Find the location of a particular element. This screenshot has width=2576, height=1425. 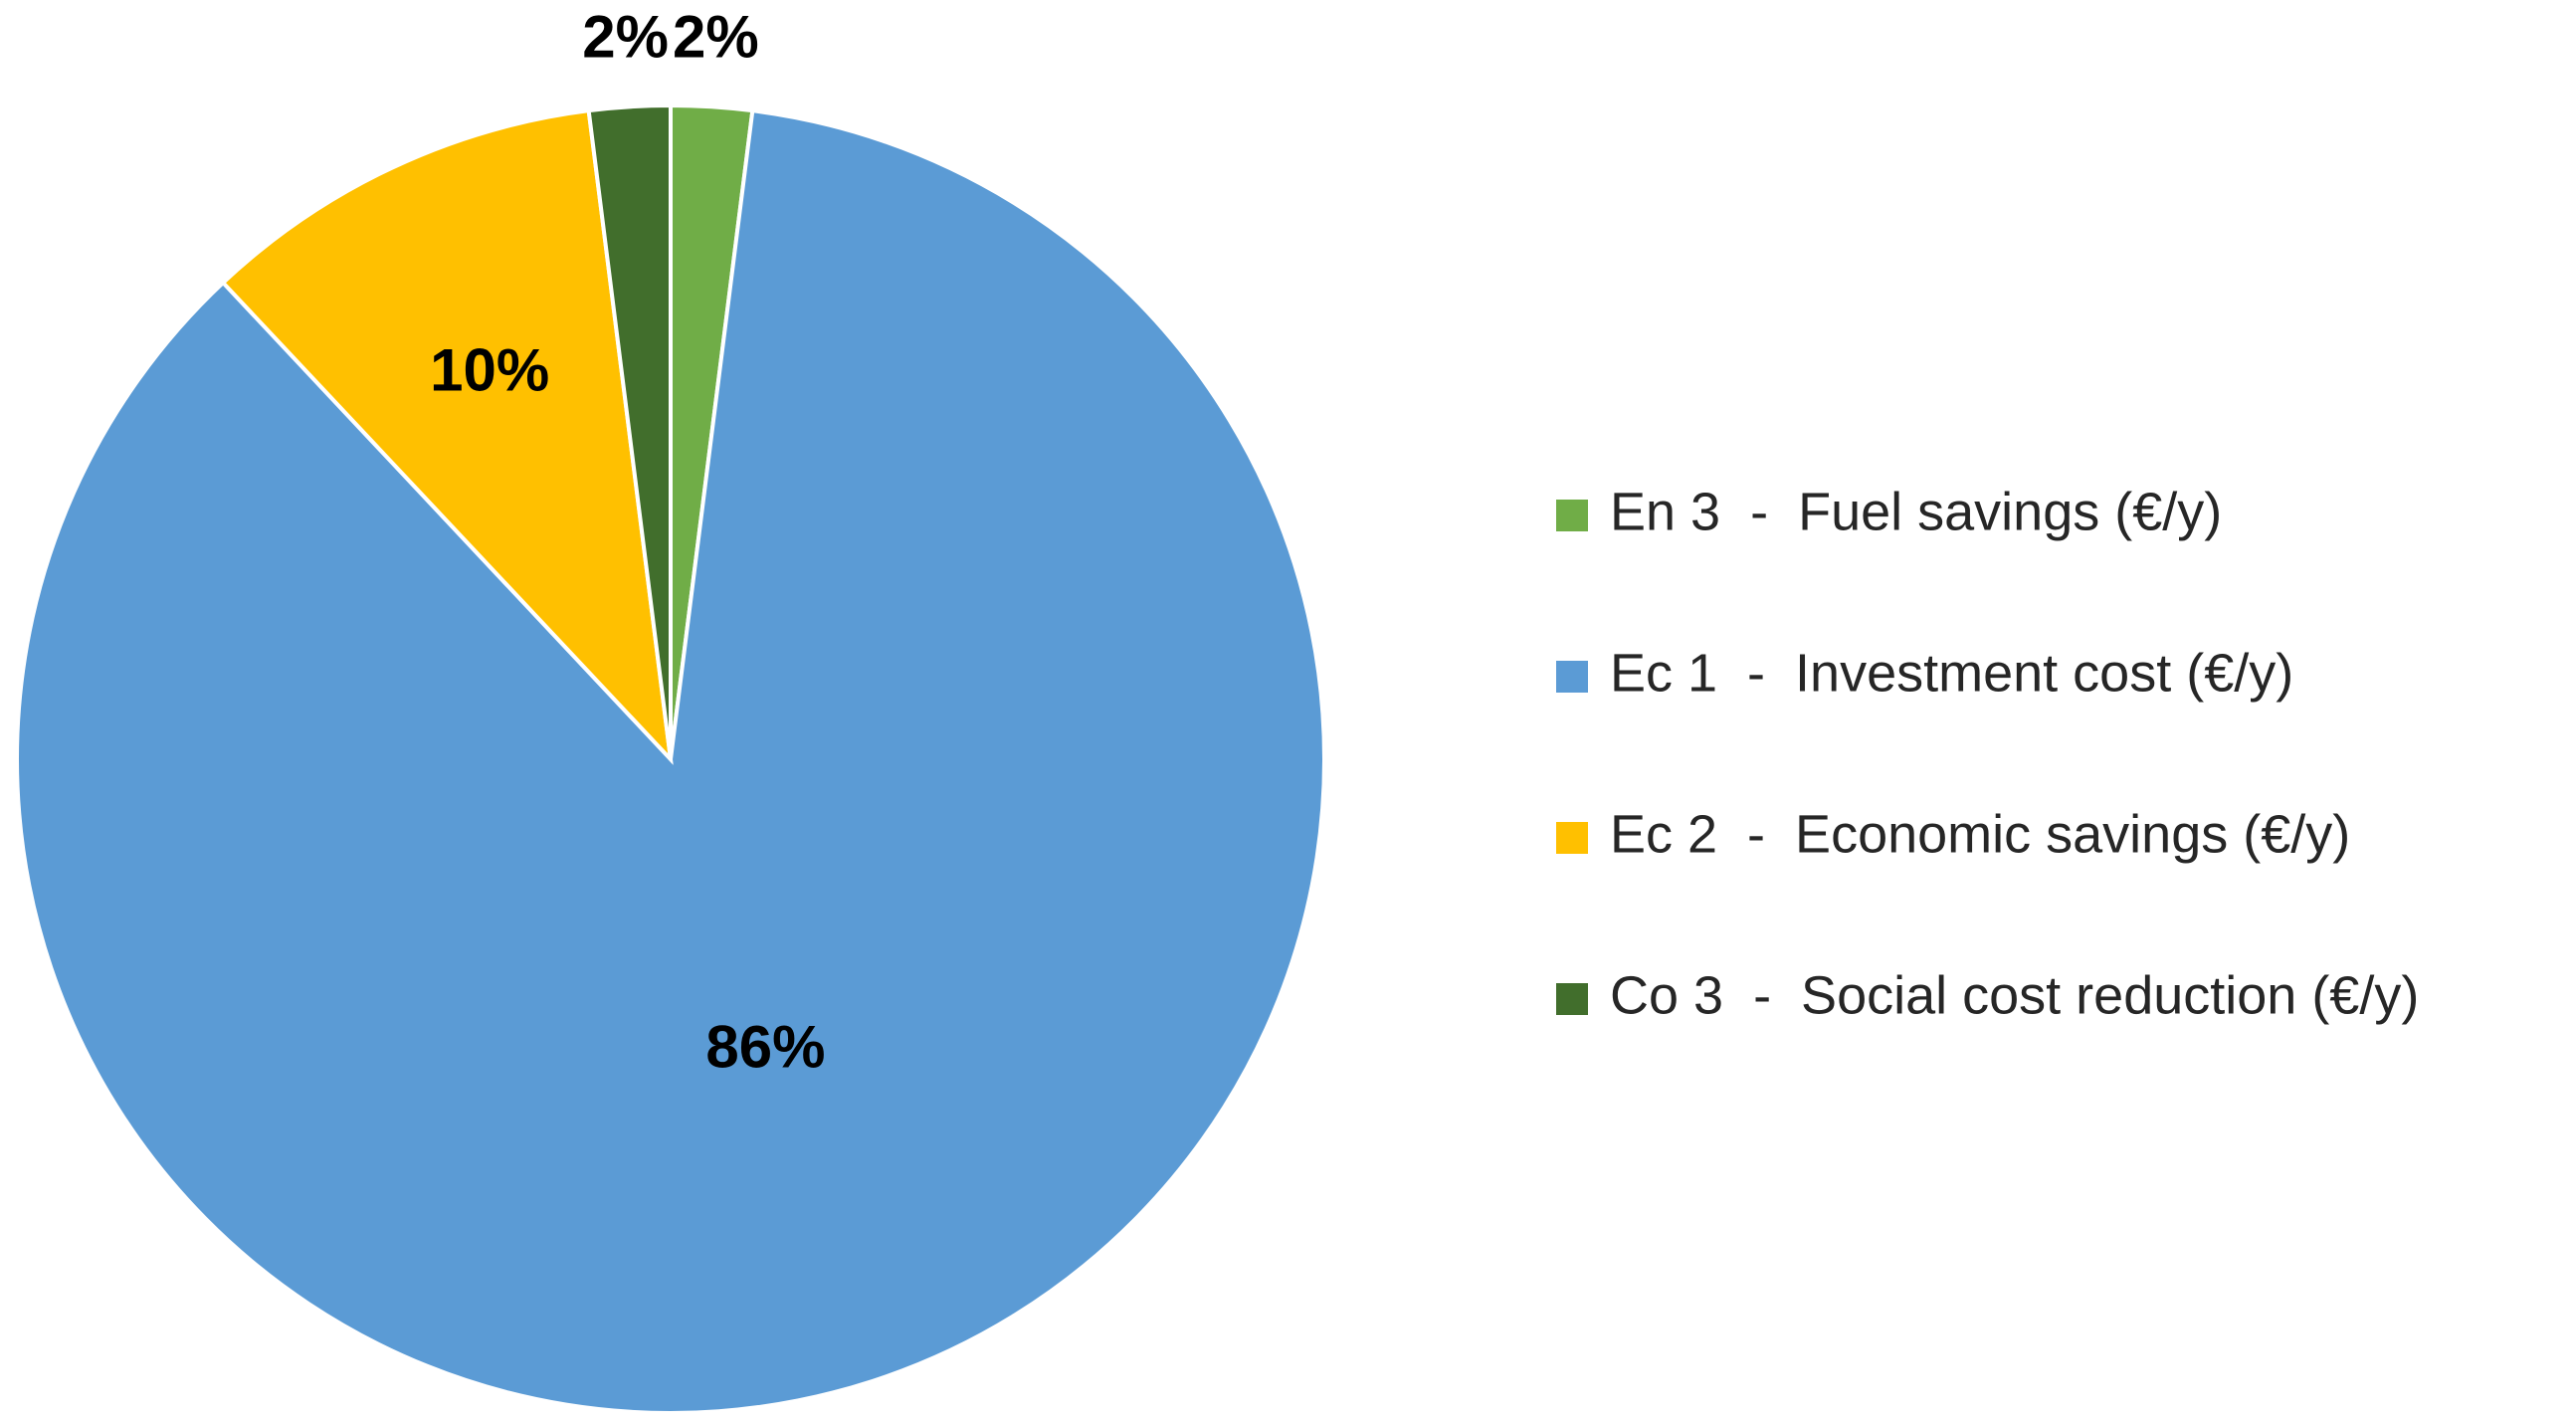

legend-label: Ec 2 - Economic savings (€/y) is located at coordinates (1980, 834).